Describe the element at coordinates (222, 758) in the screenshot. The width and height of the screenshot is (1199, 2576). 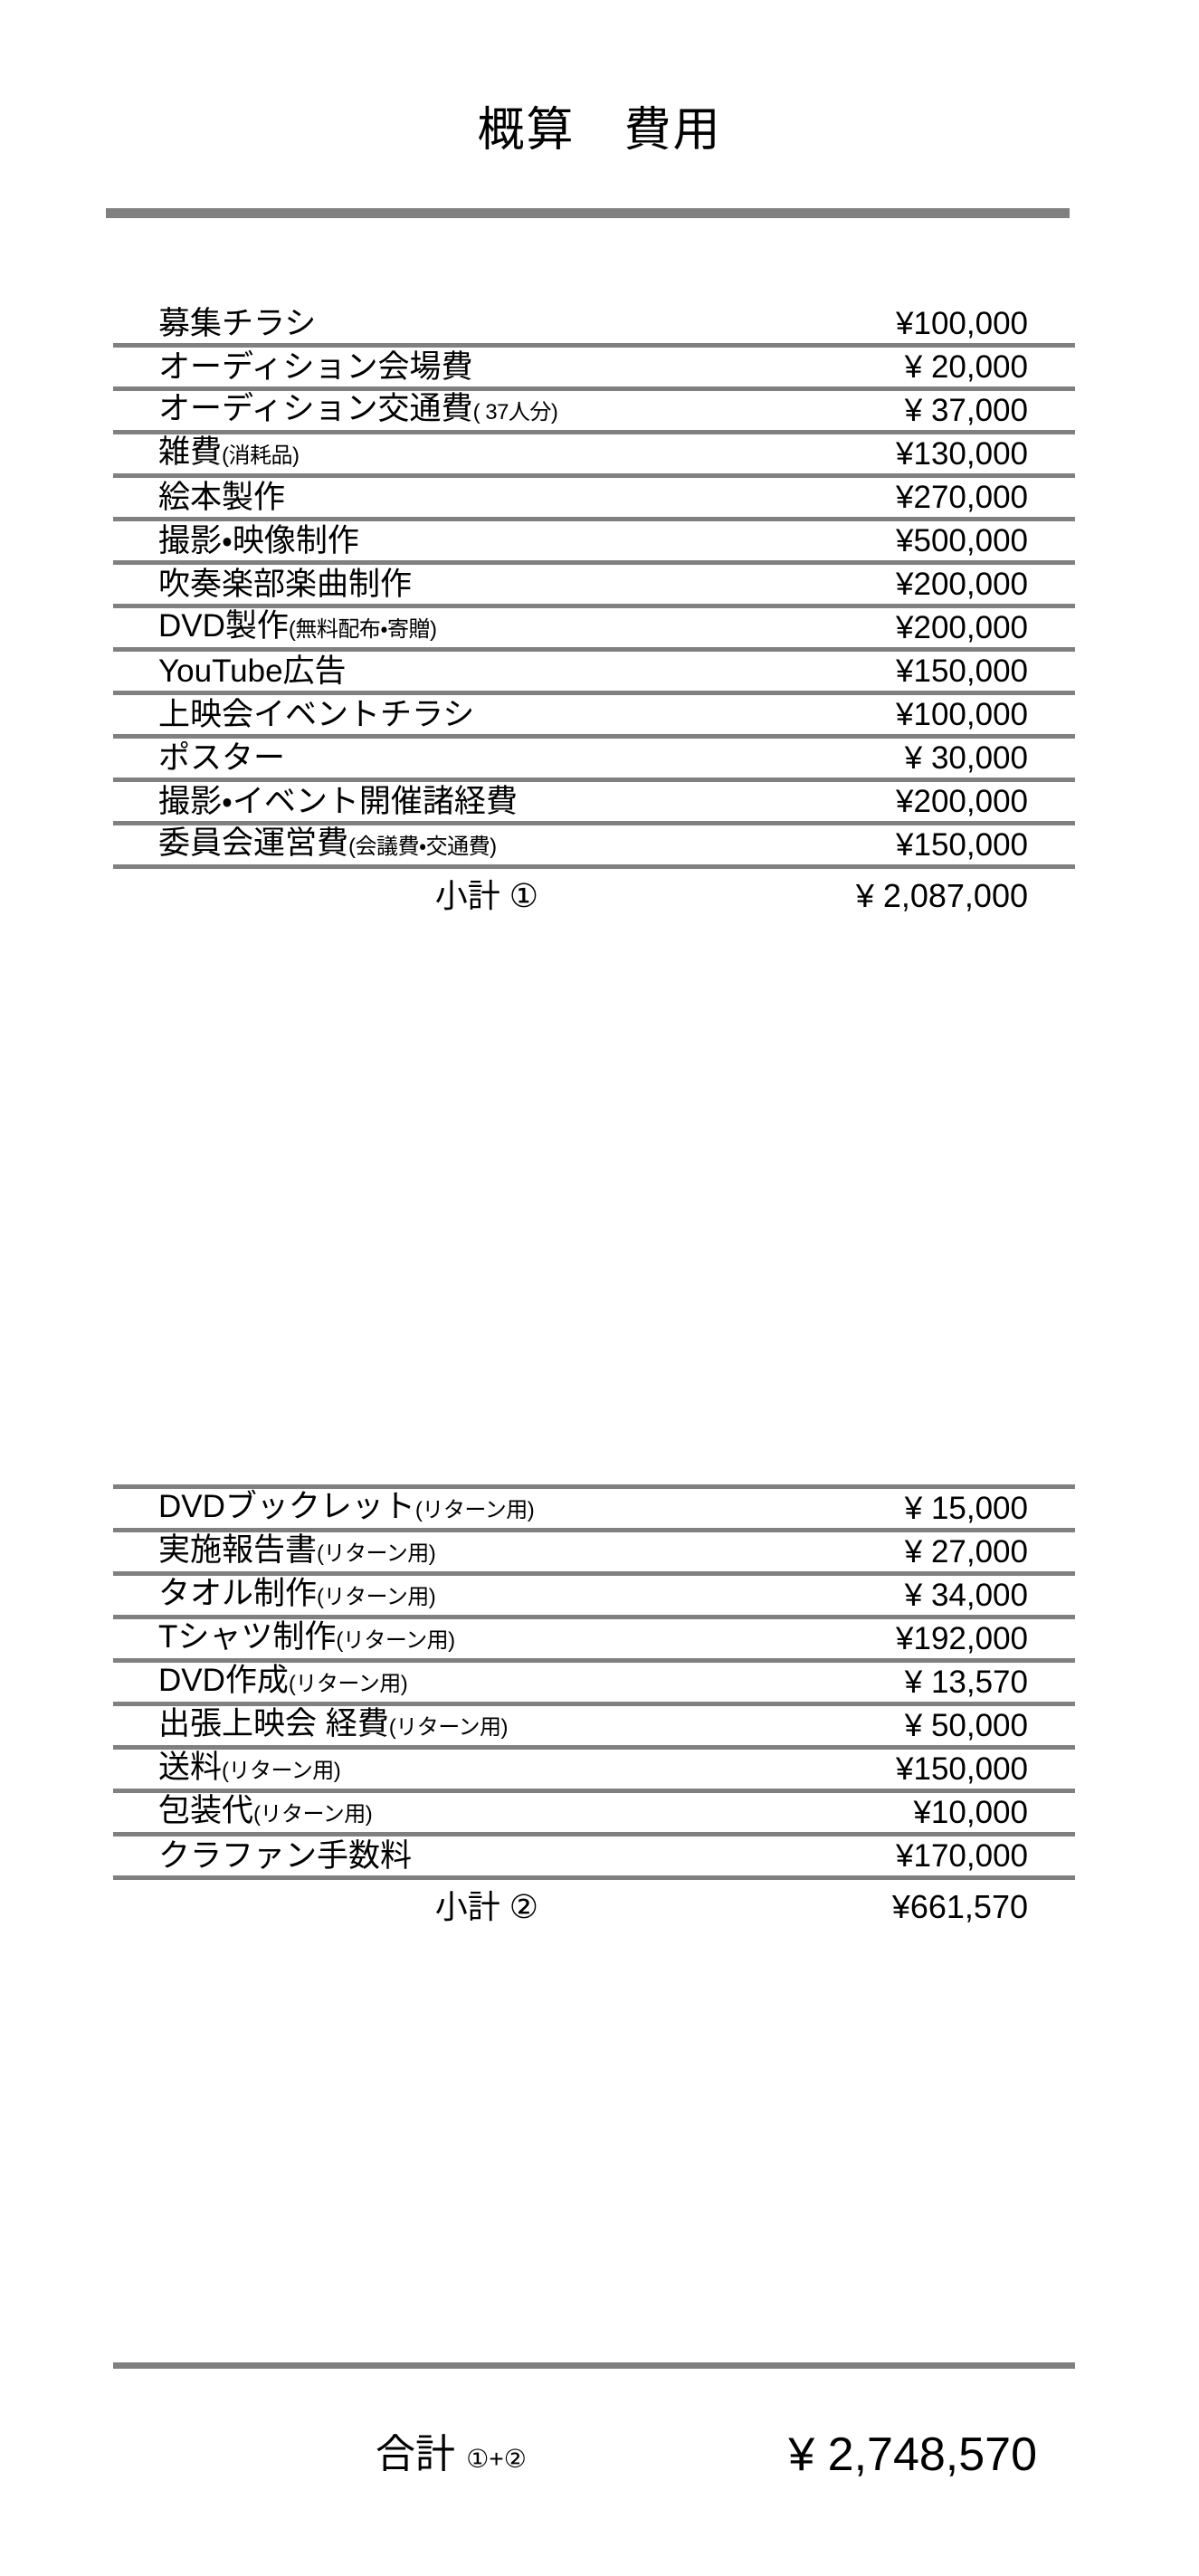
I see `row-label-text: ポスター` at that location.